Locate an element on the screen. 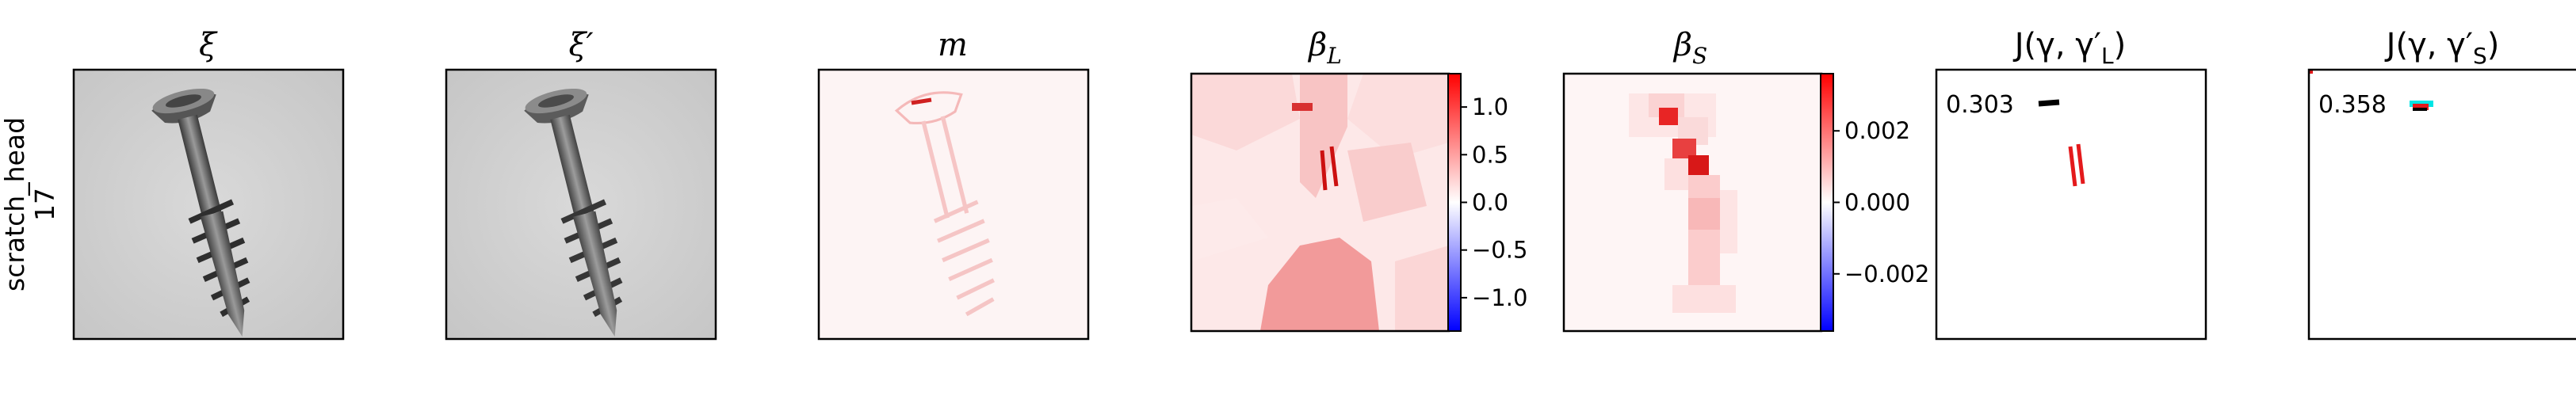 This screenshot has width=2576, height=396. scratch-highlight-m is located at coordinates (921, 101).